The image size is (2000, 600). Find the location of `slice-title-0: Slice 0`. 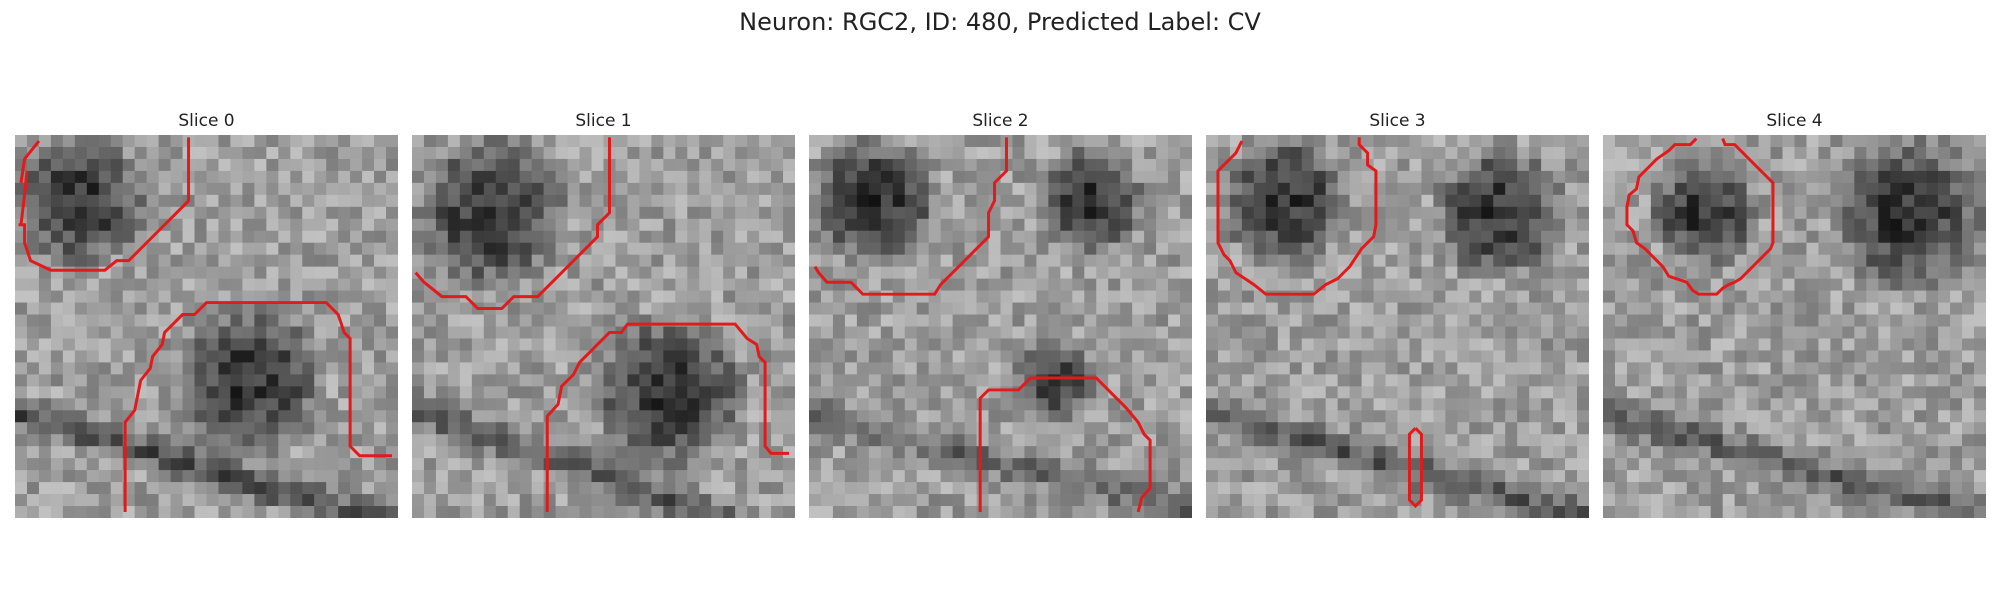

slice-title-0: Slice 0 is located at coordinates (206, 121).